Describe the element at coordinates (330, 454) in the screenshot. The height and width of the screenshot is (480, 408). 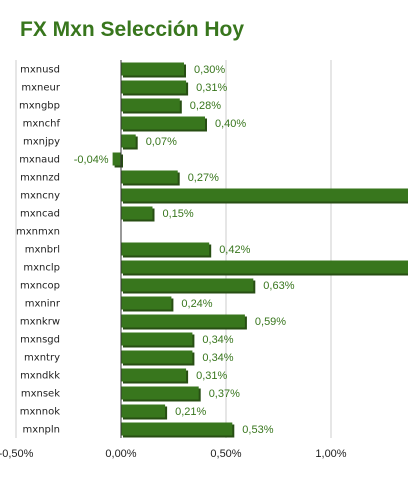
I see `x-tick-label: 1,00%` at that location.